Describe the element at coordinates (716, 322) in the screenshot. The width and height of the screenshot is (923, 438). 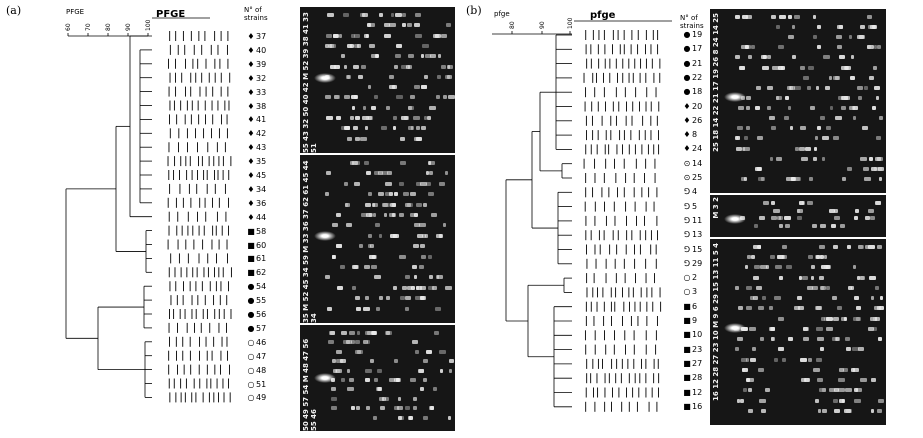
I see `gel-lane-labels: 16 12 28 27 23 10 M 9 6 29 15 13 11 5 4` at that location.